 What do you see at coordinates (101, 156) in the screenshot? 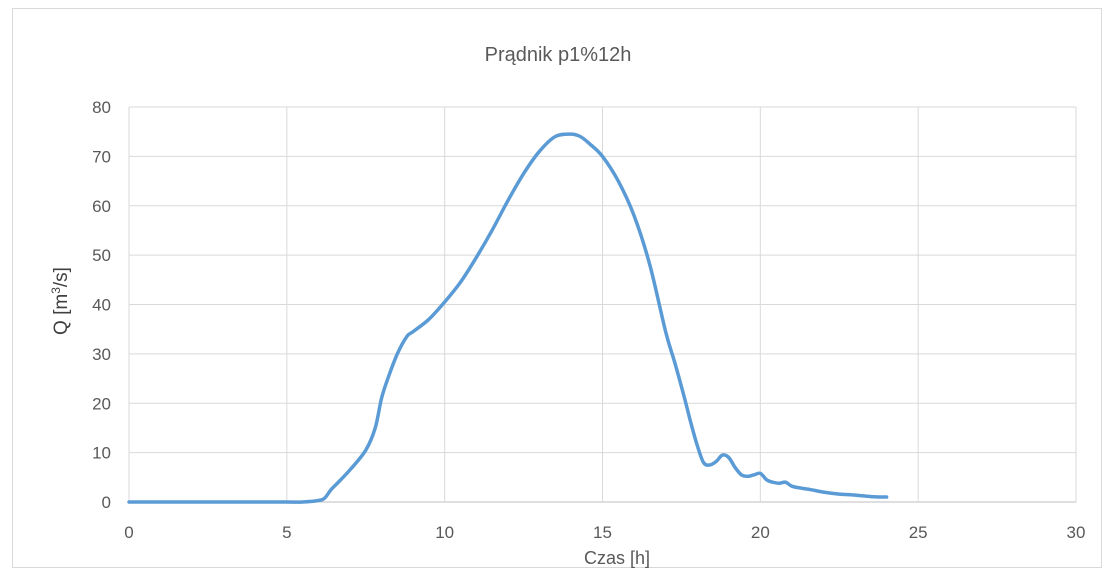
I see `y-tick-label: 70` at bounding box center [101, 156].